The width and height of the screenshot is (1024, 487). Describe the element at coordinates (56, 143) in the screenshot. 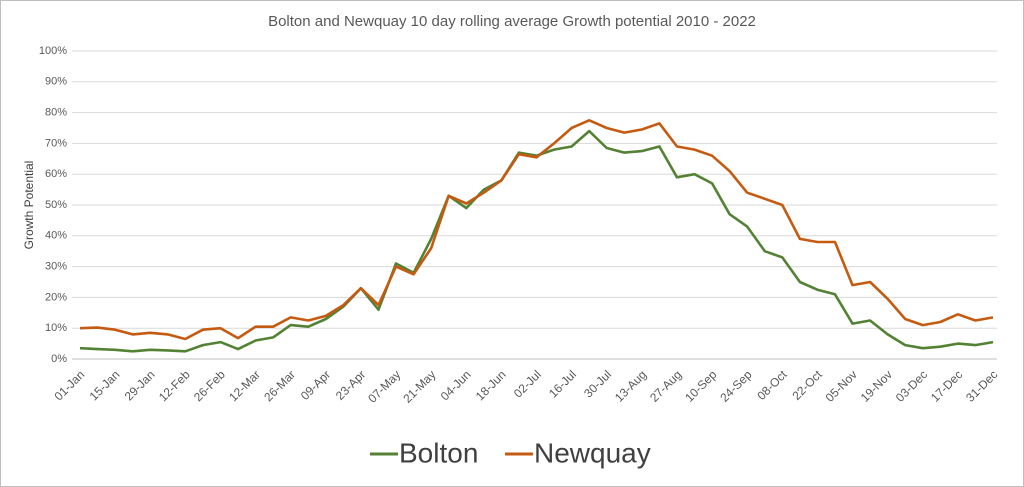

I see `y-tick-label: 70%` at that location.